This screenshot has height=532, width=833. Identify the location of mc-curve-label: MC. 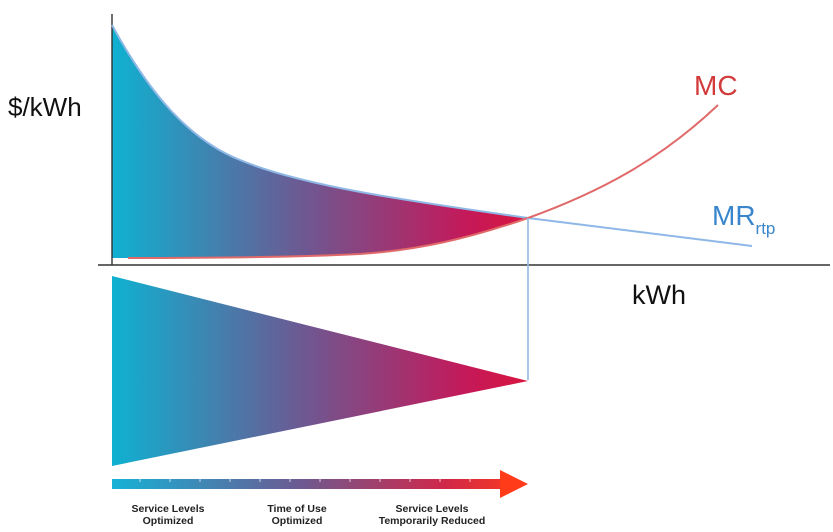
(716, 85).